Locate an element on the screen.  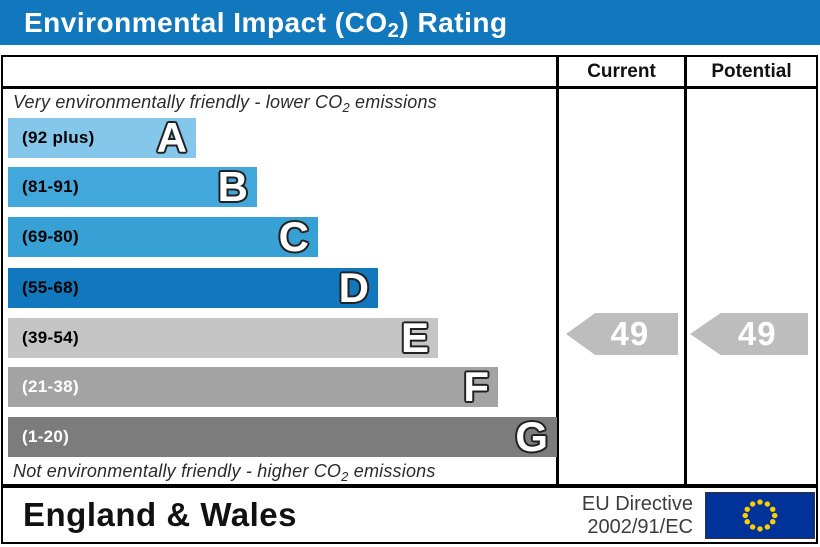
band-letter: F is located at coordinates (476, 386).